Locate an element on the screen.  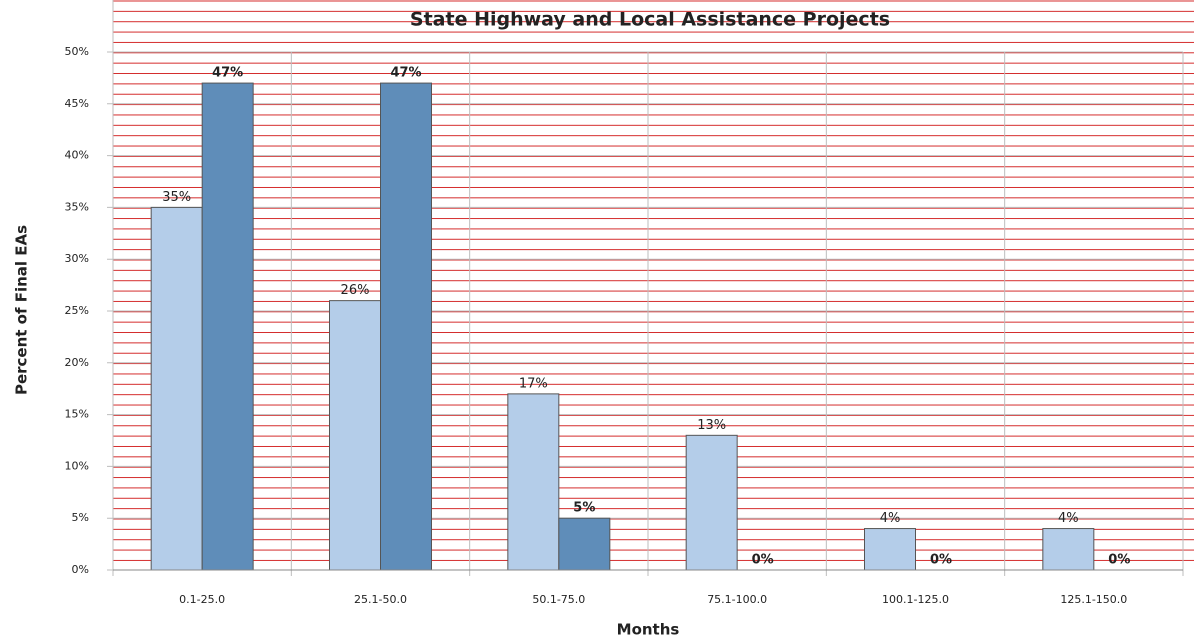
value-label: 13% is located at coordinates (711, 425).